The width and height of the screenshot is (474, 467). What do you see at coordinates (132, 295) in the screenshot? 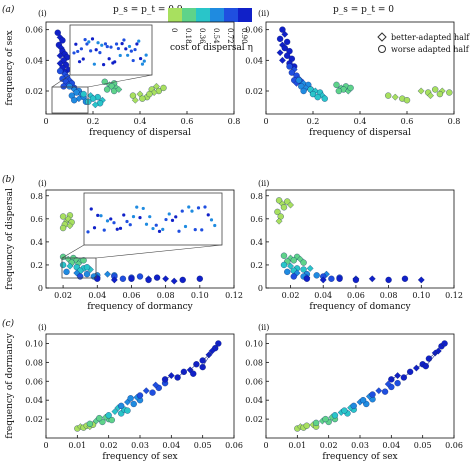
I see `x-tick-label: 0.06` at bounding box center [132, 295].